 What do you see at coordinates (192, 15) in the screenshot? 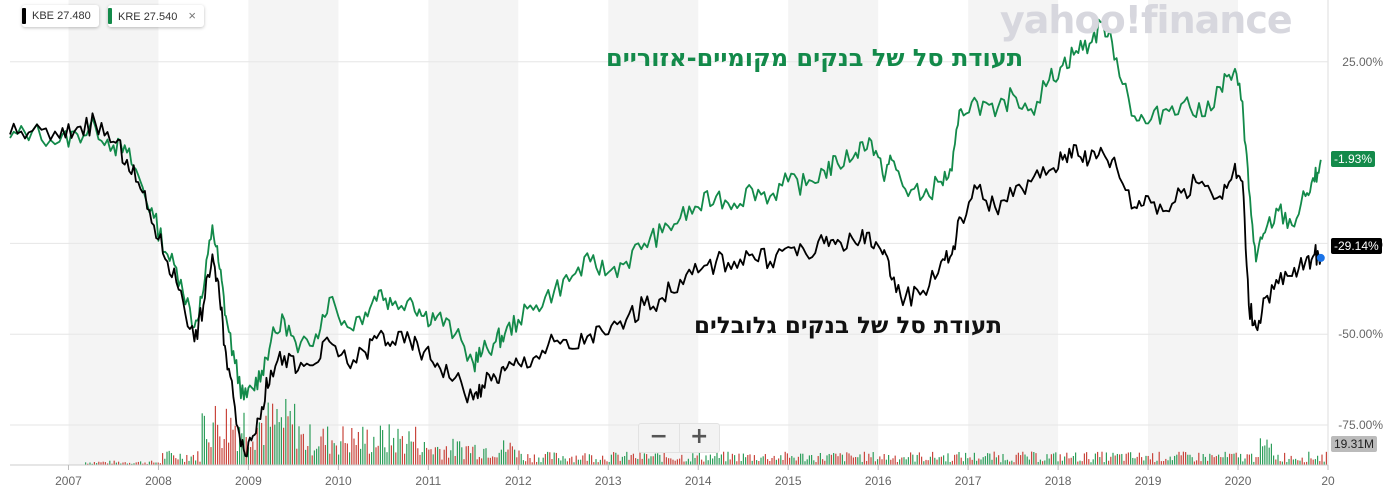
I see `close-icon: ×` at bounding box center [192, 15].